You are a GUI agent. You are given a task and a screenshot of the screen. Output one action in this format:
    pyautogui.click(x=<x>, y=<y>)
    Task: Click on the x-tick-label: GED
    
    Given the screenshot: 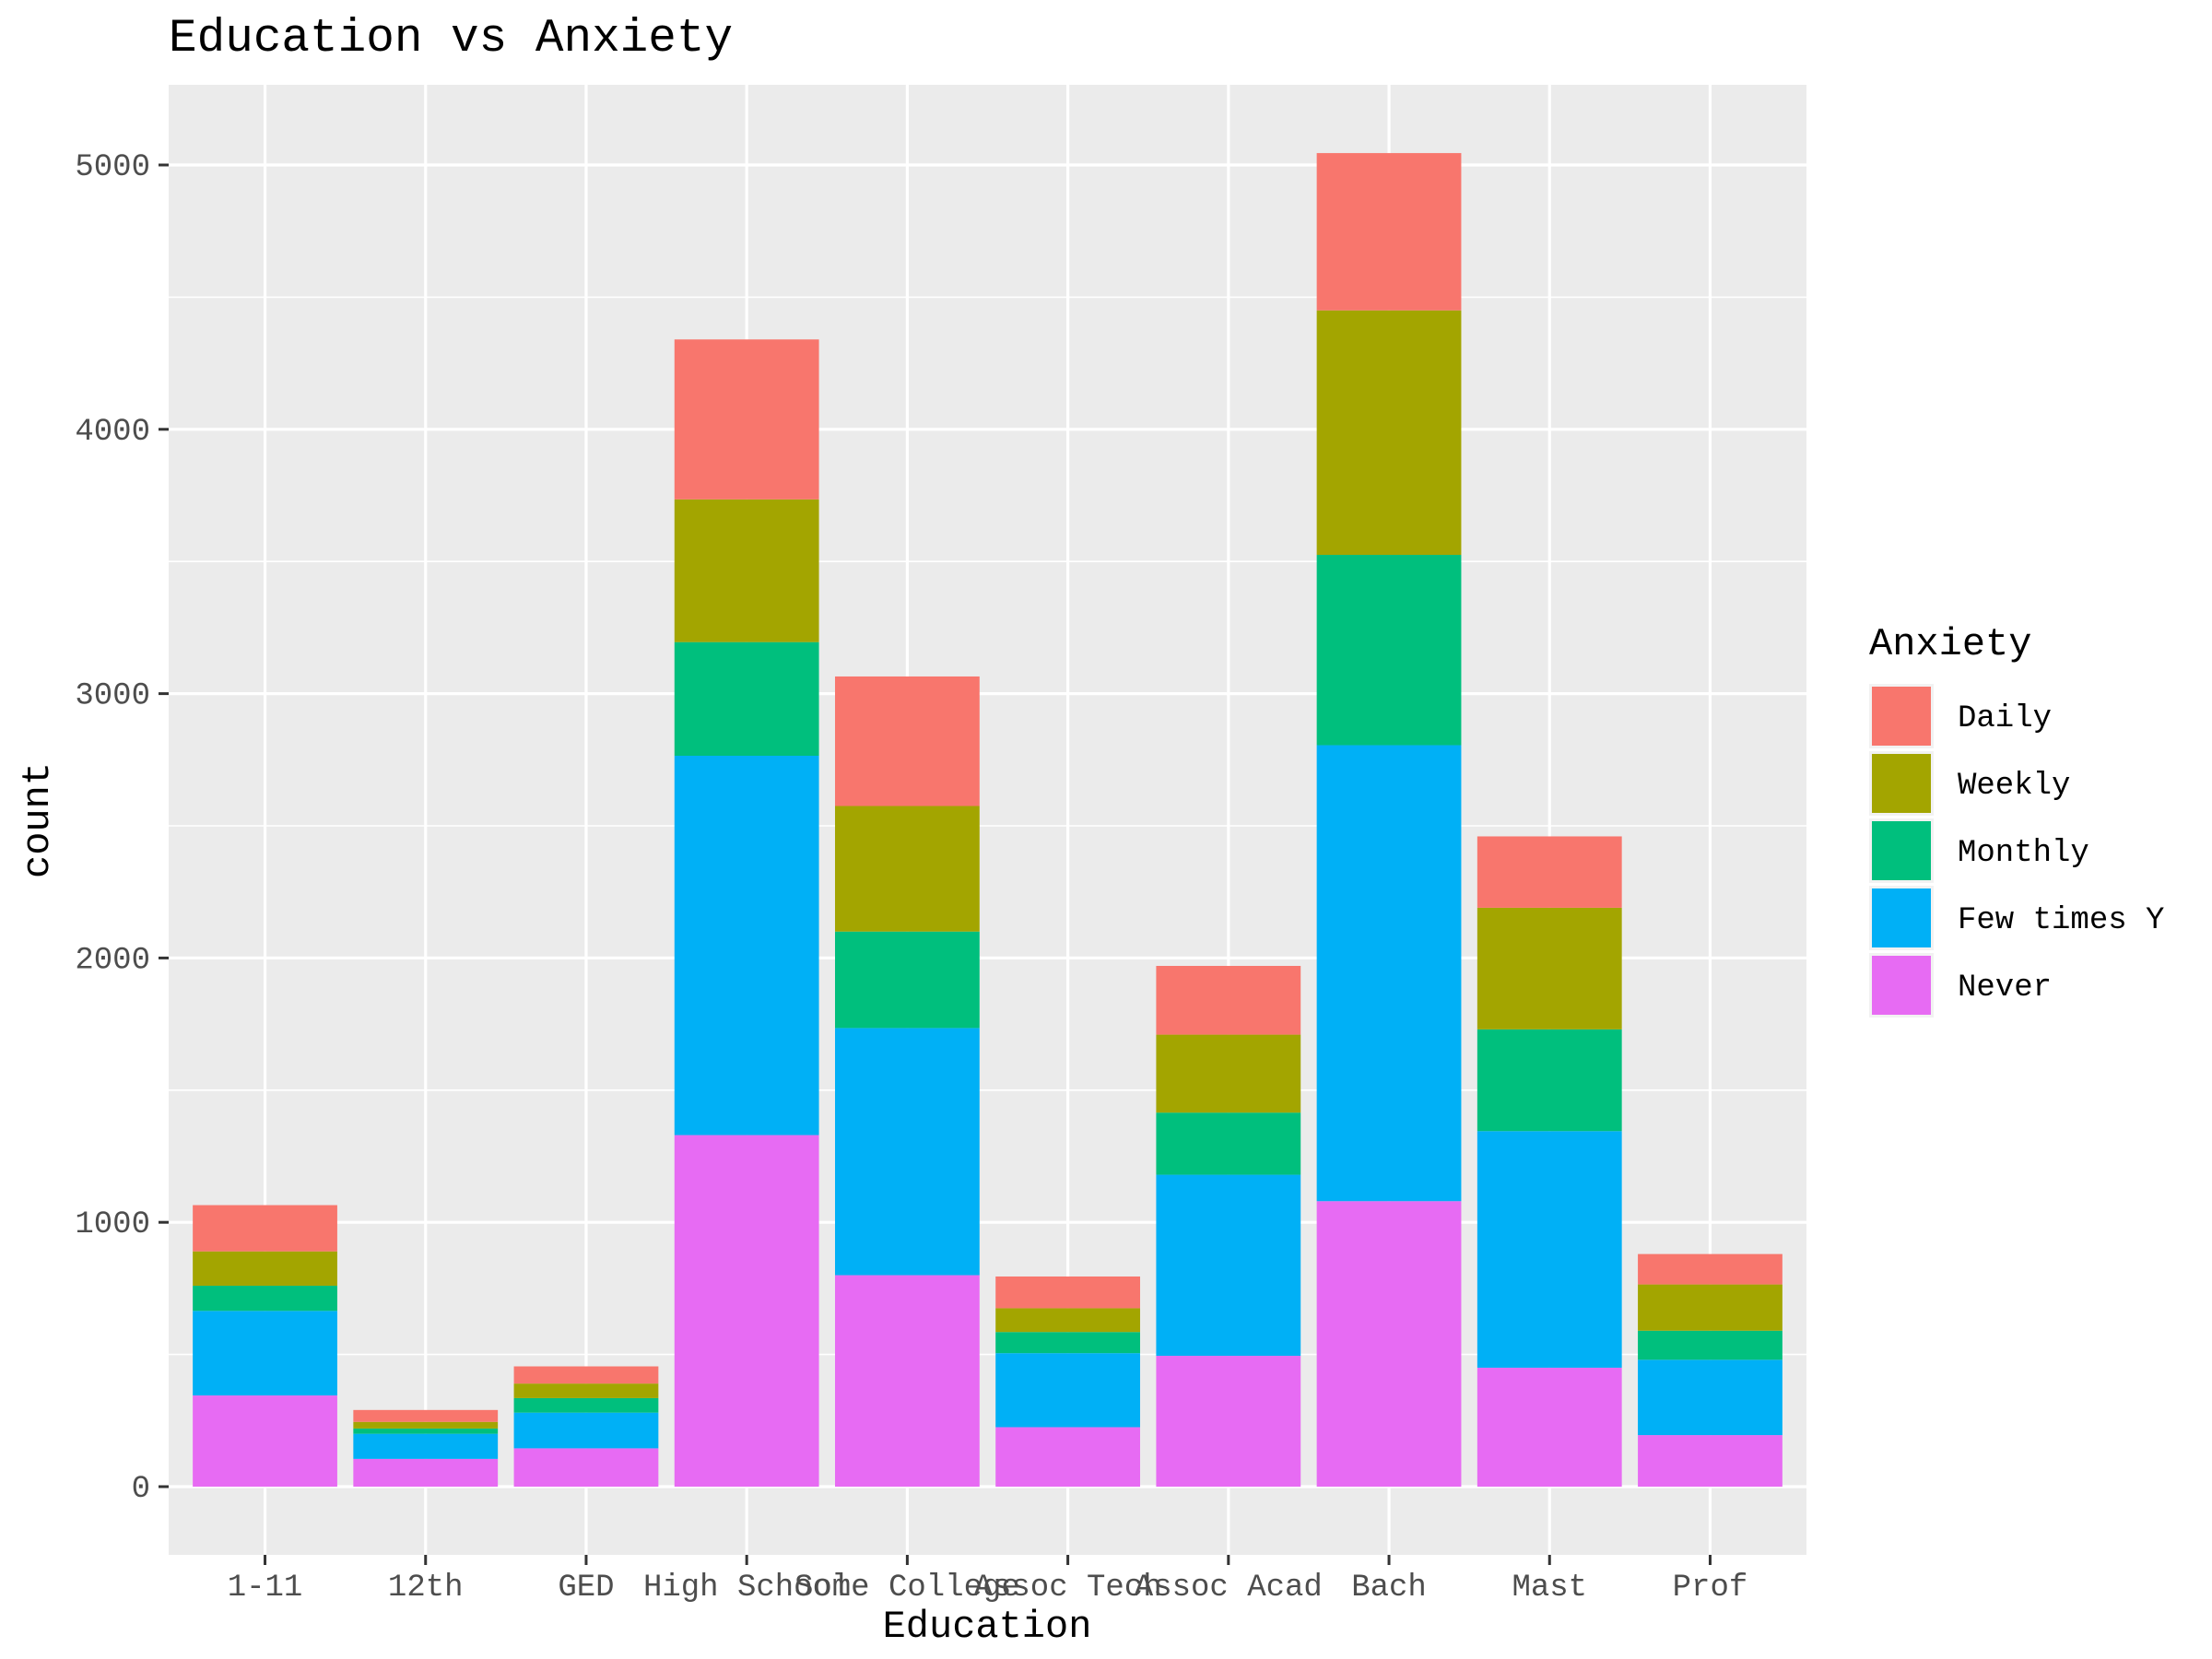 What is the action you would take?
    pyautogui.click(x=586, y=1588)
    